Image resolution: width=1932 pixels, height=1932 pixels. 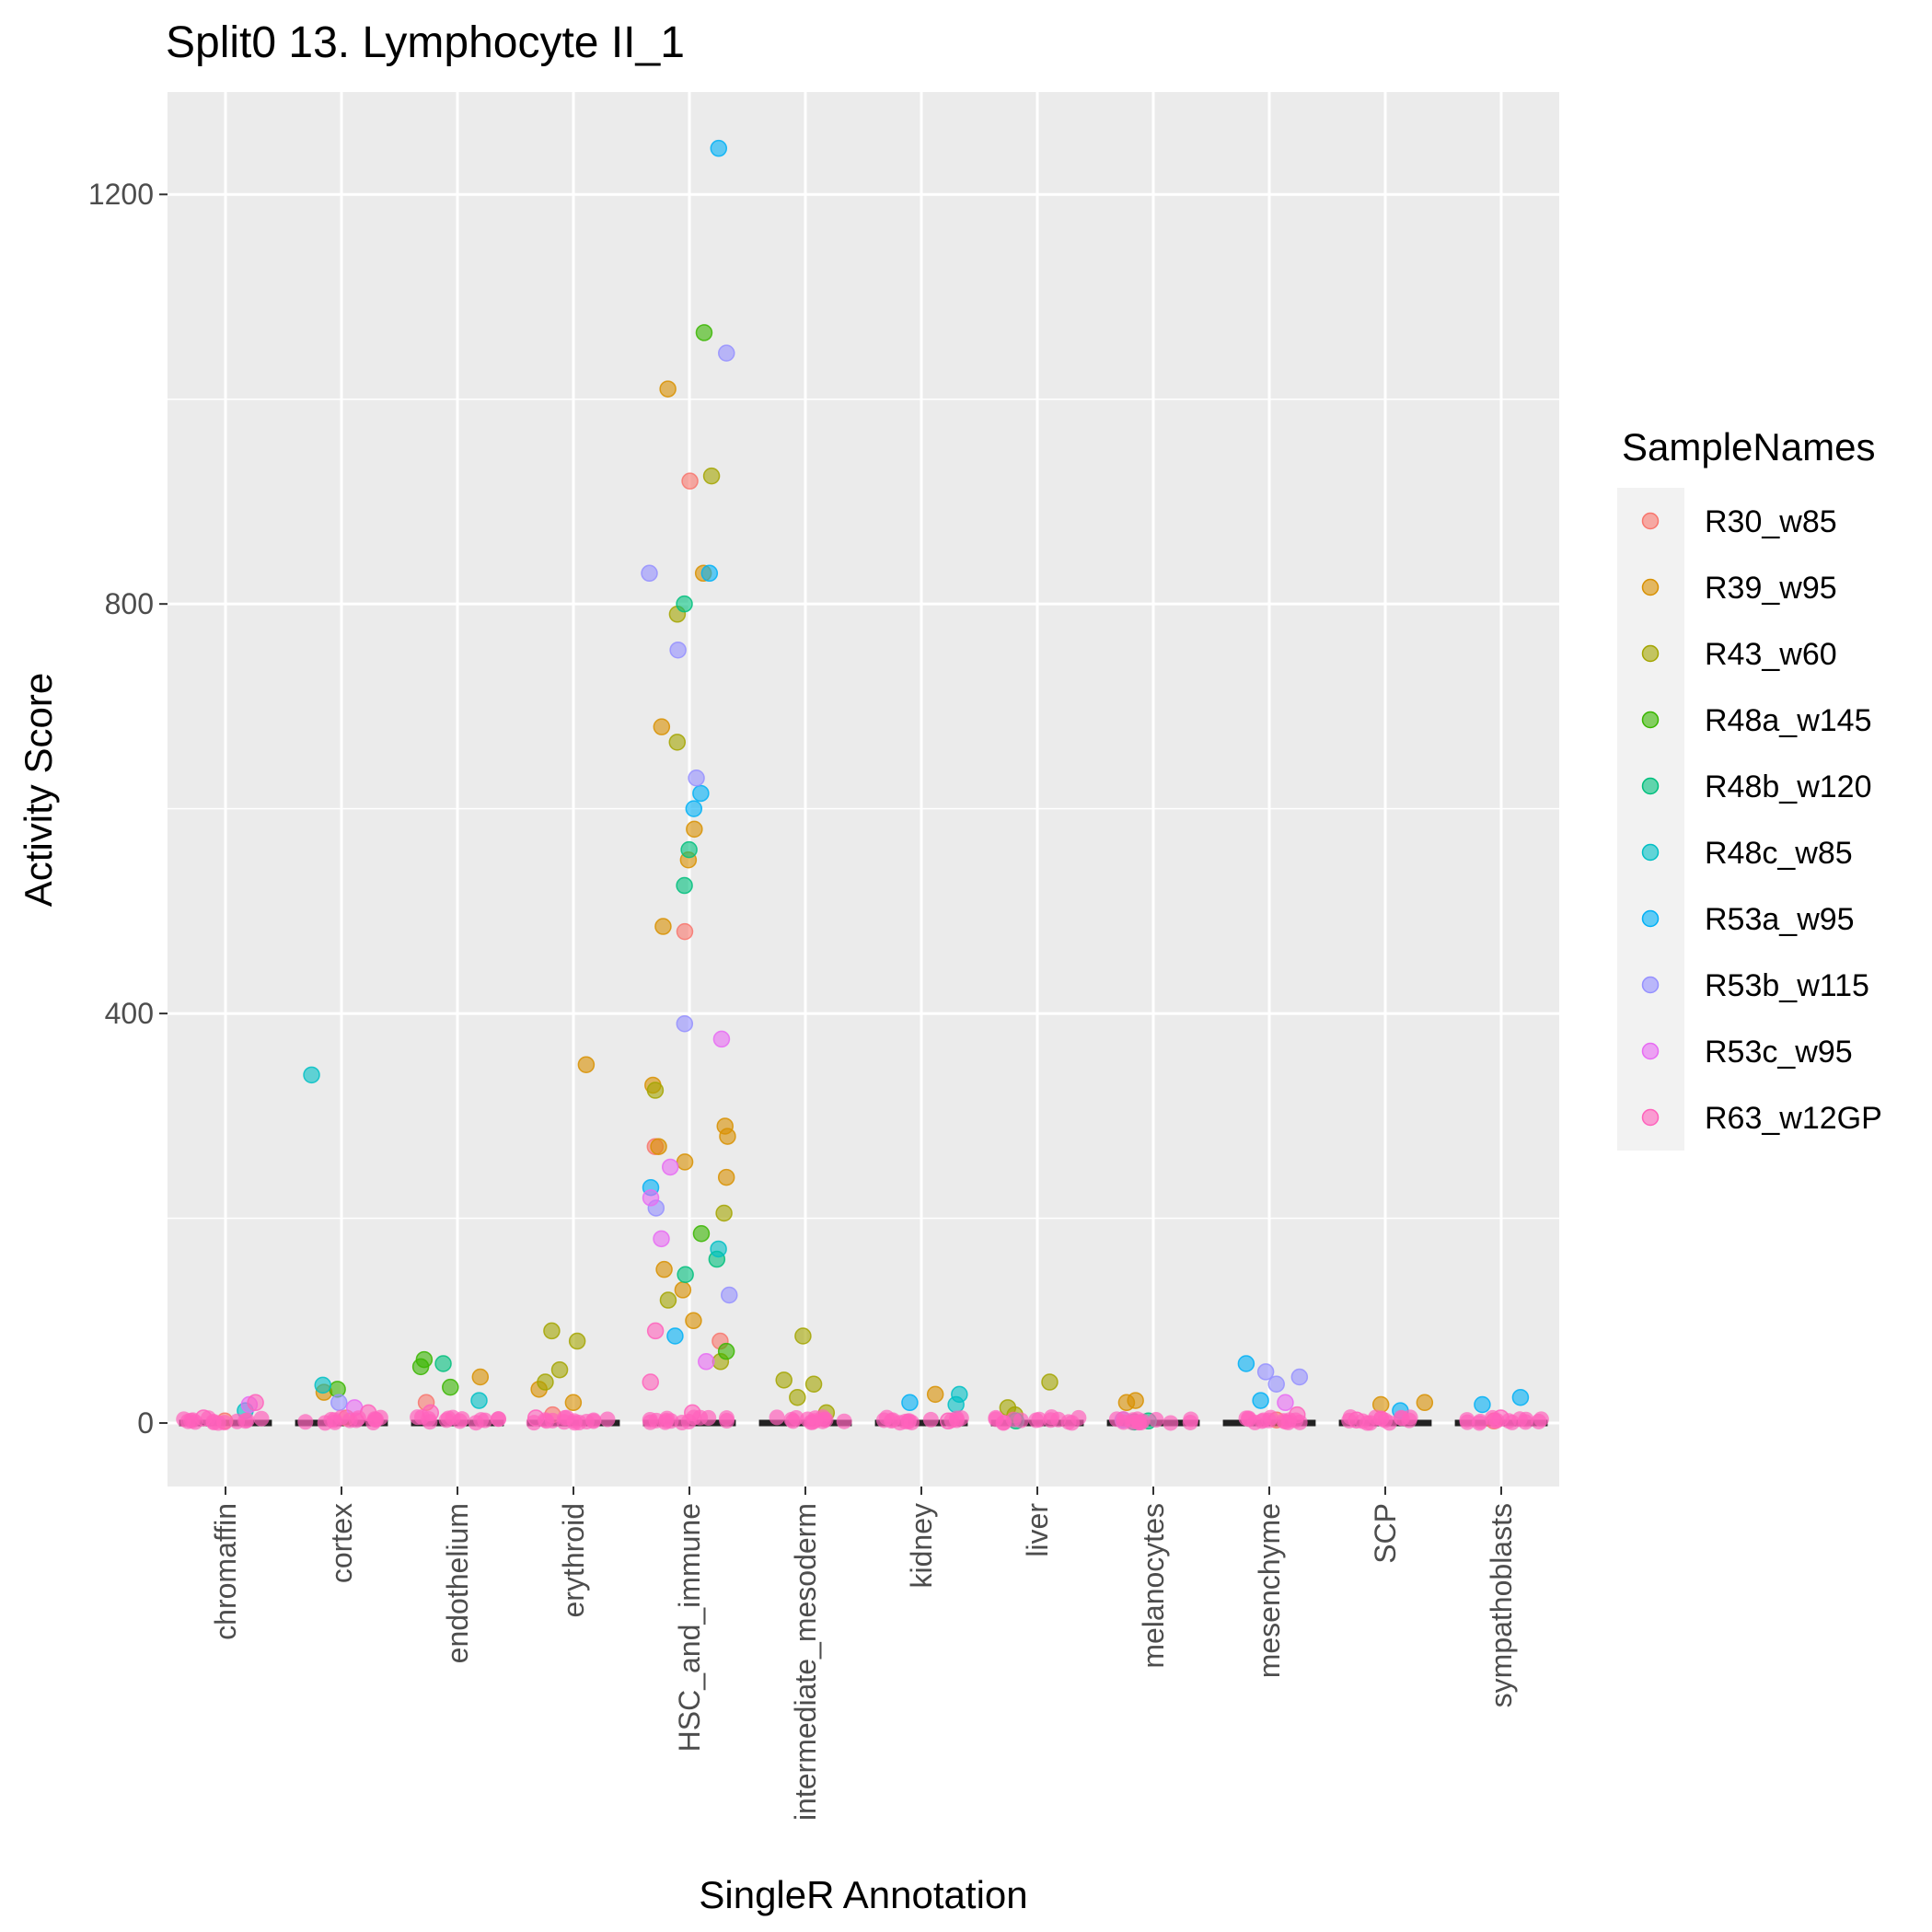 I want to click on legend-label: R48b_w120, so click(x=1788, y=787).